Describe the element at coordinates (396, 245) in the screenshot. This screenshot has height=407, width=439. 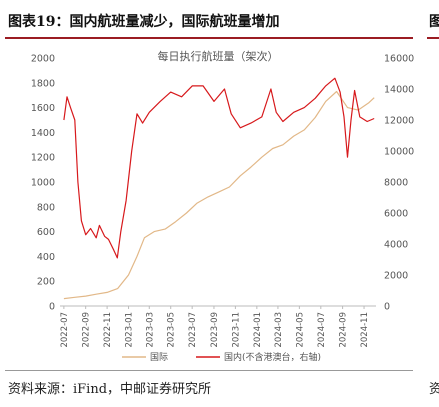
I see `right-y-tick-label: 4000` at that location.